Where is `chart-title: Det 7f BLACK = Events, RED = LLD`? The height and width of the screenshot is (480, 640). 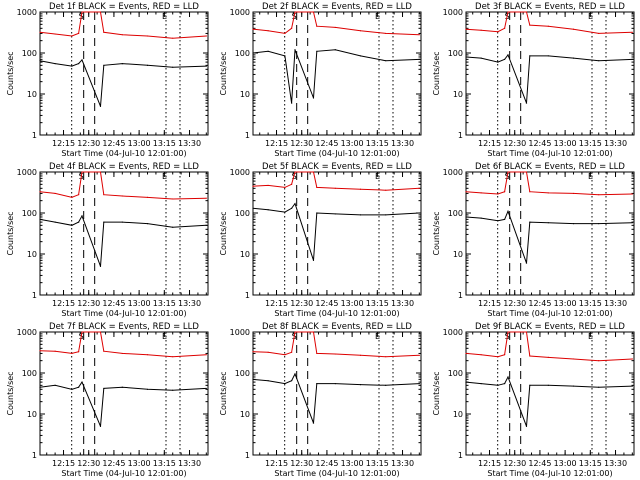
chart-title: Det 7f BLACK = Events, RED = LLD is located at coordinates (124, 327).